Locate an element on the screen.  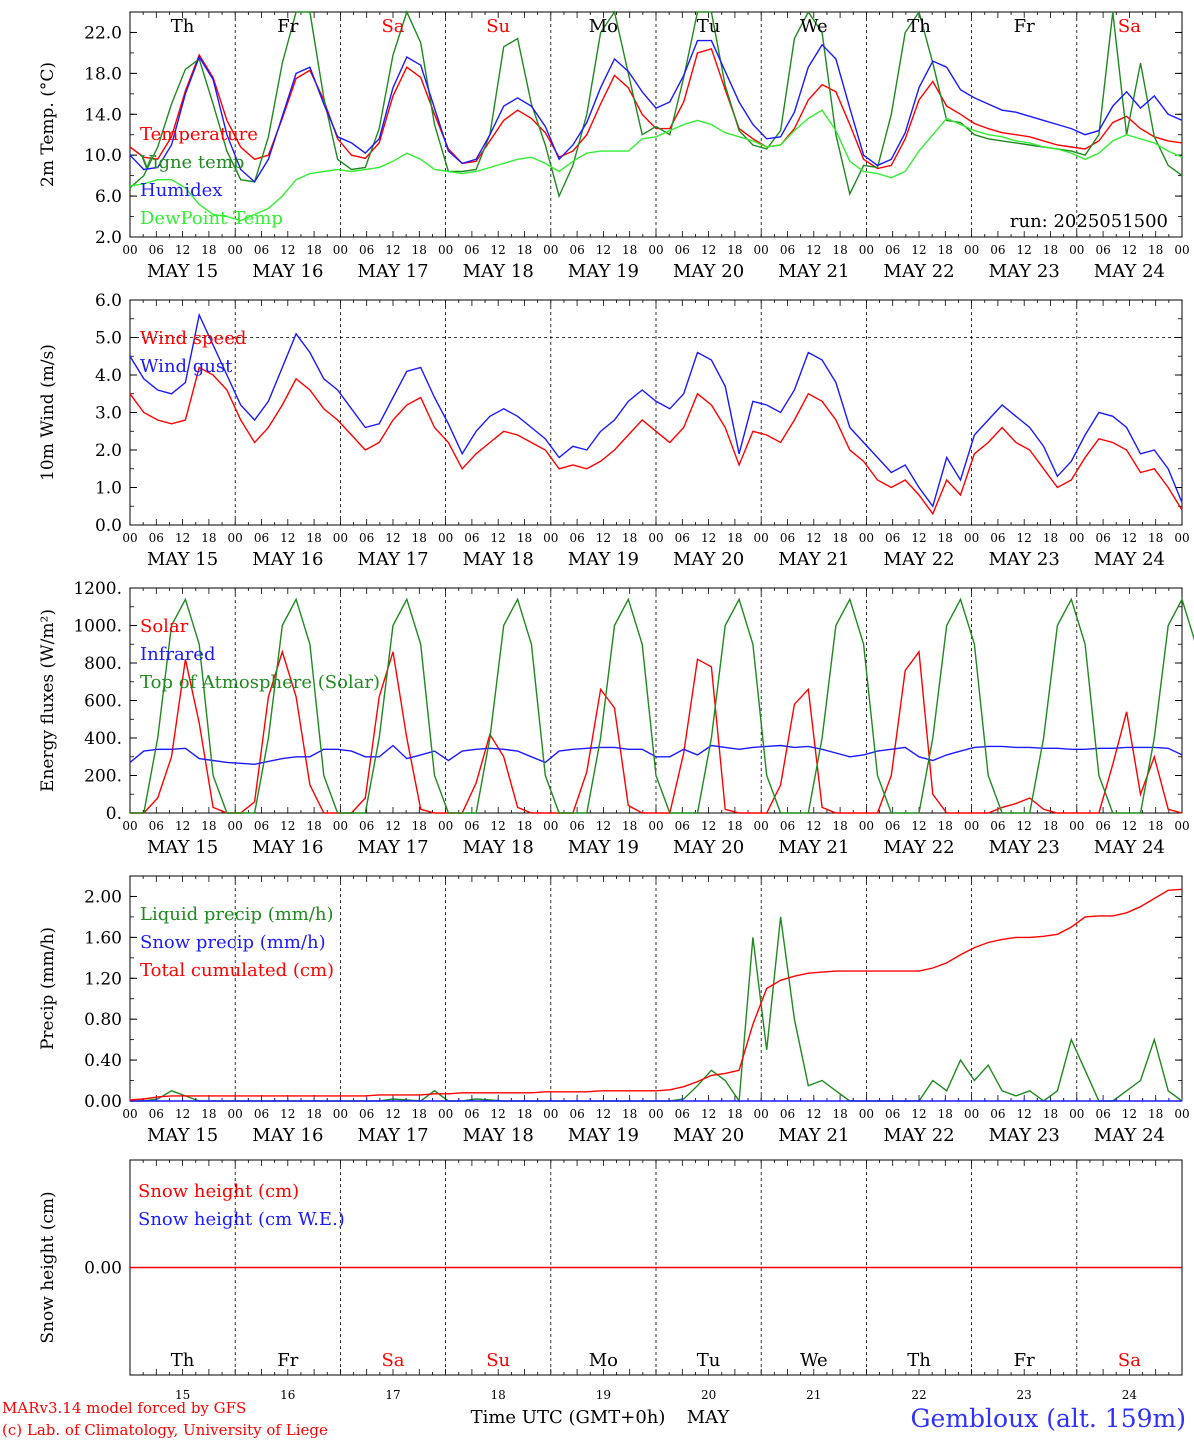
y-tick-label: 14.0 is located at coordinates (103, 115).